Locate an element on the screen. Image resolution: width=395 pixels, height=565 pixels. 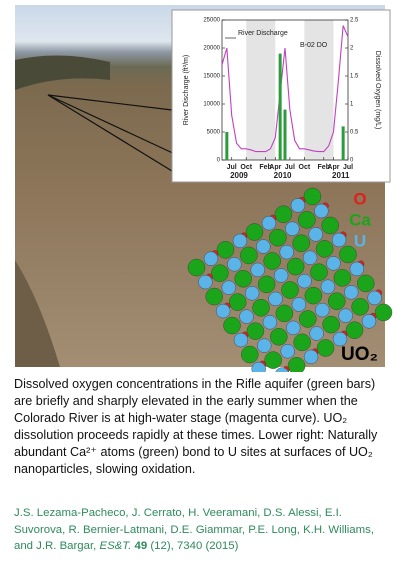
y2-tick-label: 2.5 is located at coordinates (354, 21).